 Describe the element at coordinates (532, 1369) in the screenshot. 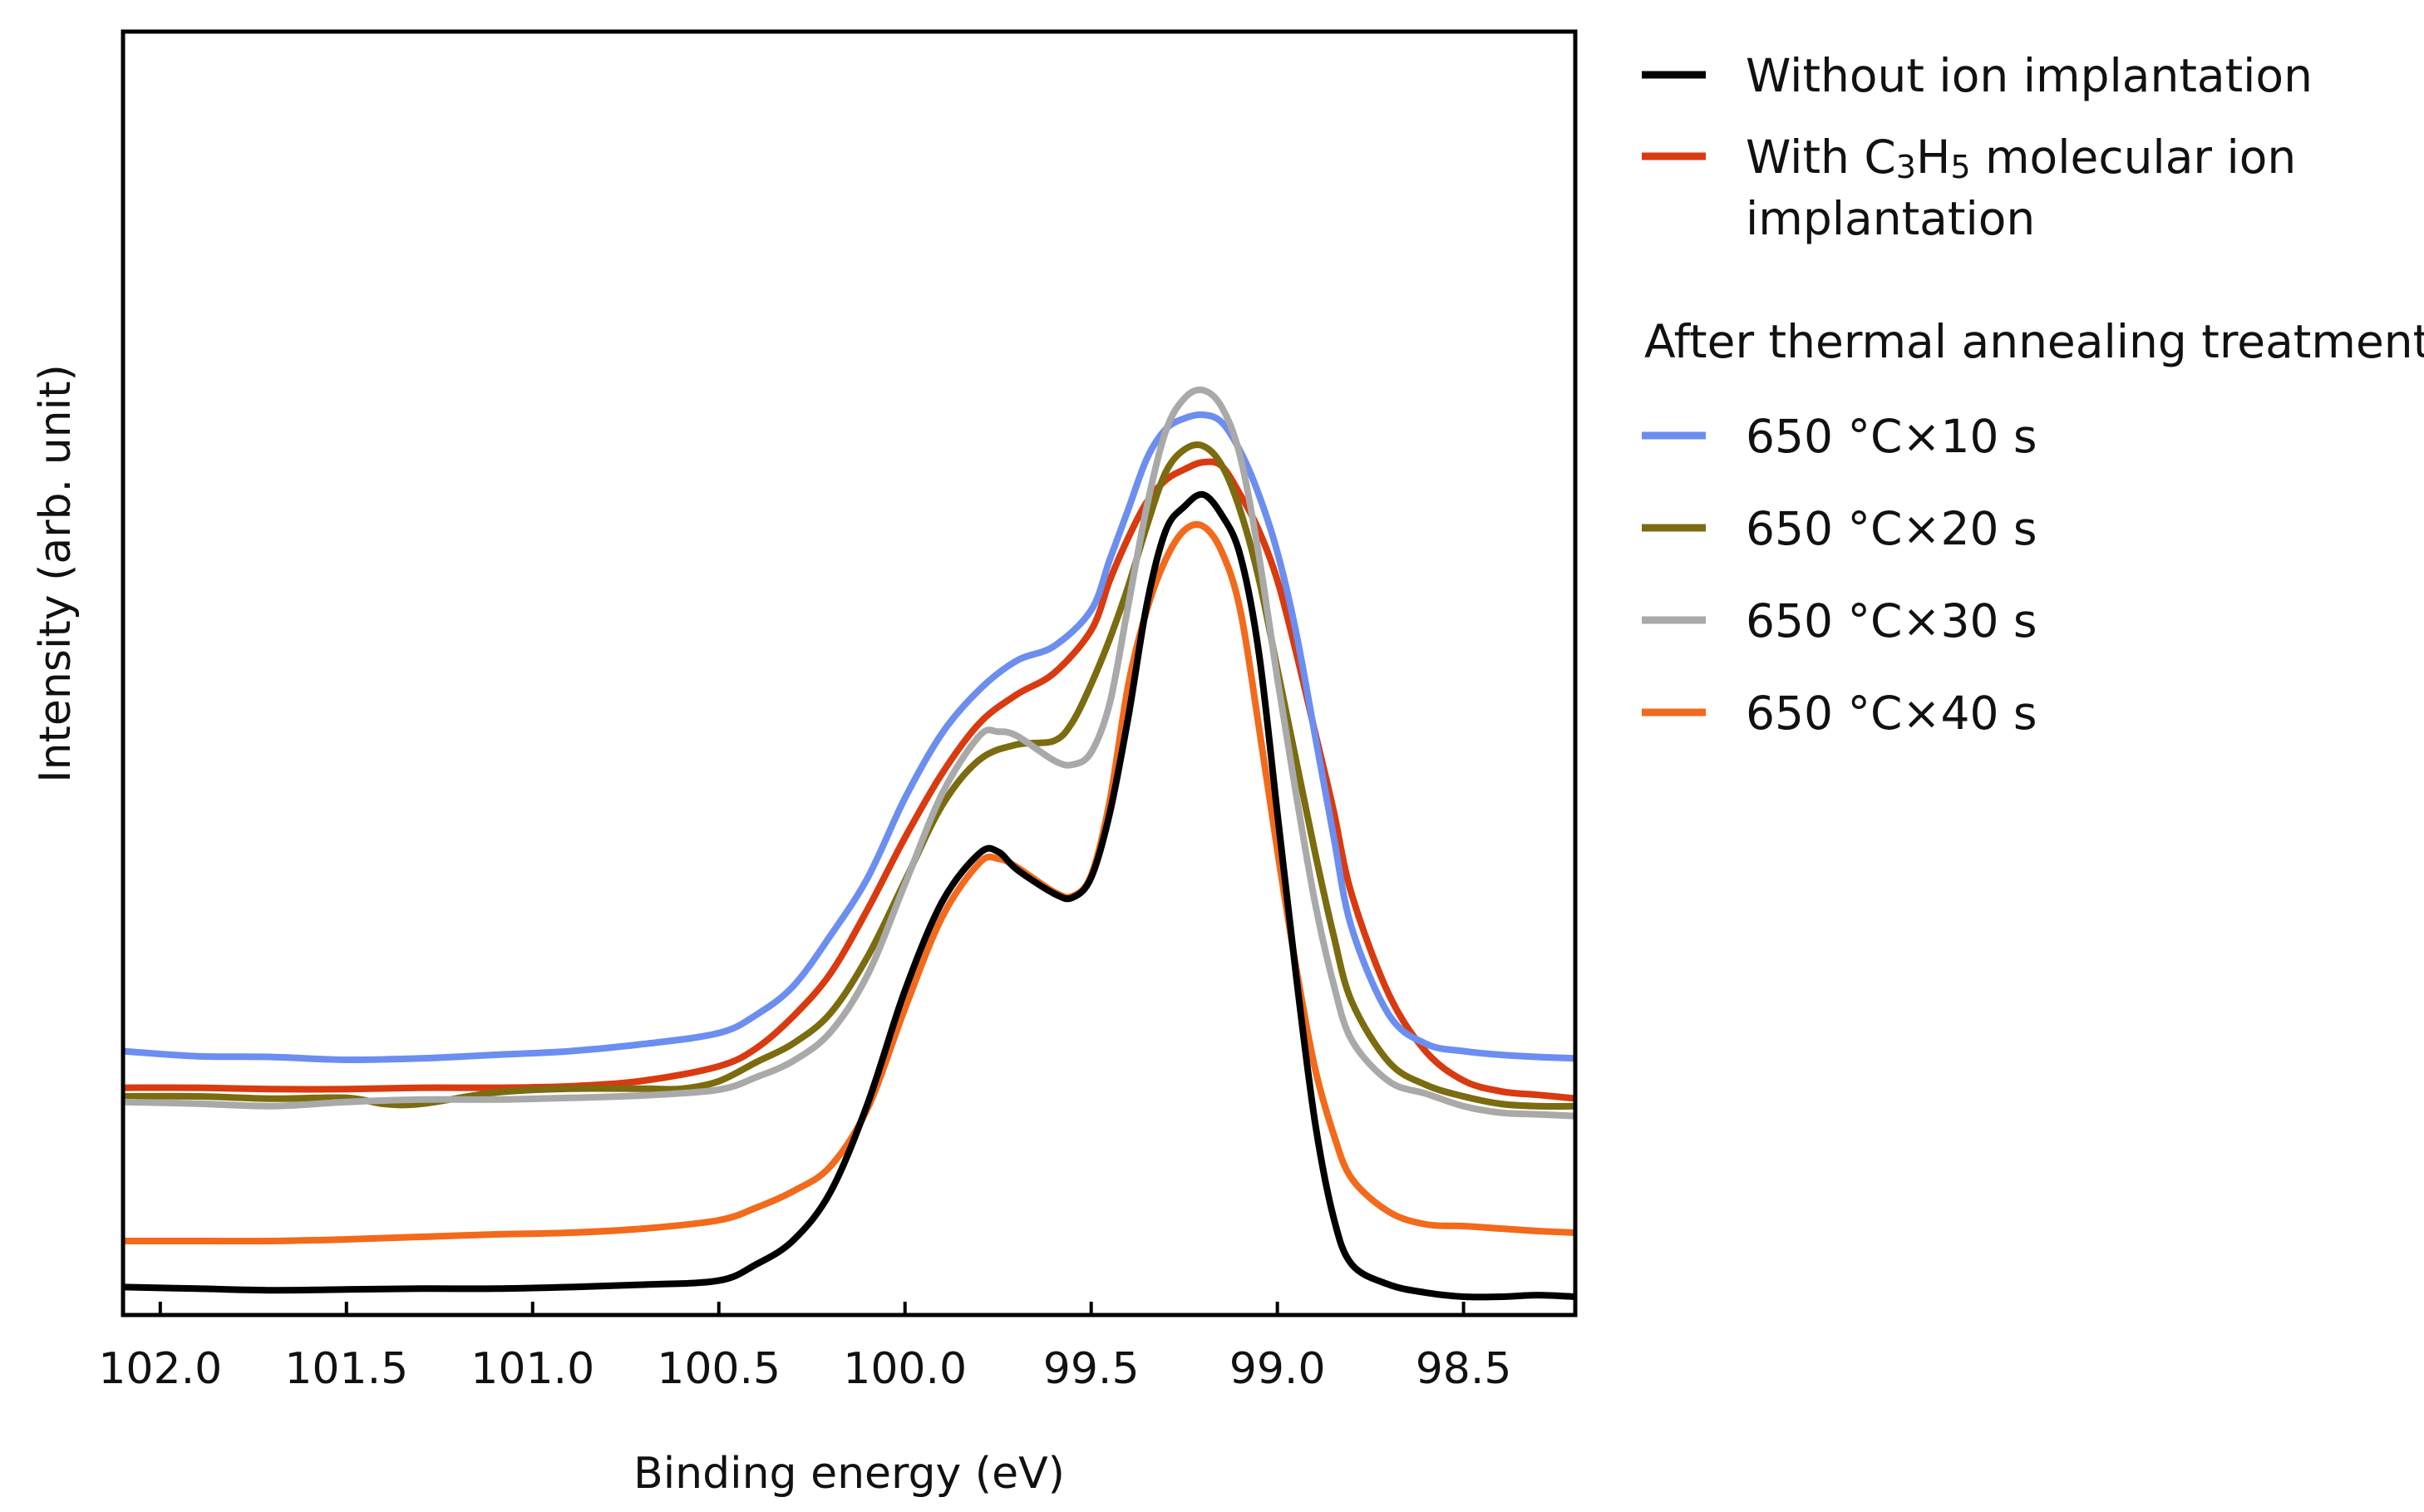

I see `x-tick-label: 101.0` at that location.